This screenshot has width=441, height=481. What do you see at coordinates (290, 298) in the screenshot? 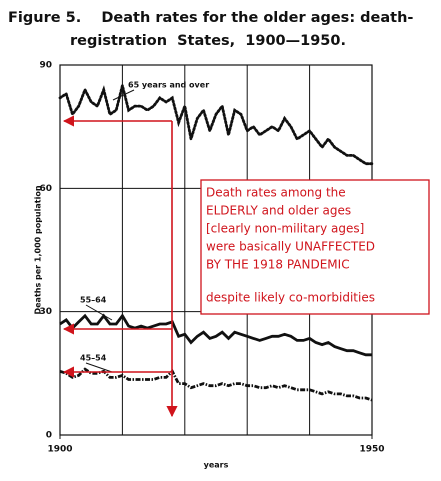
I see `annotation-line: despite likely co-morbidities` at bounding box center [290, 298].